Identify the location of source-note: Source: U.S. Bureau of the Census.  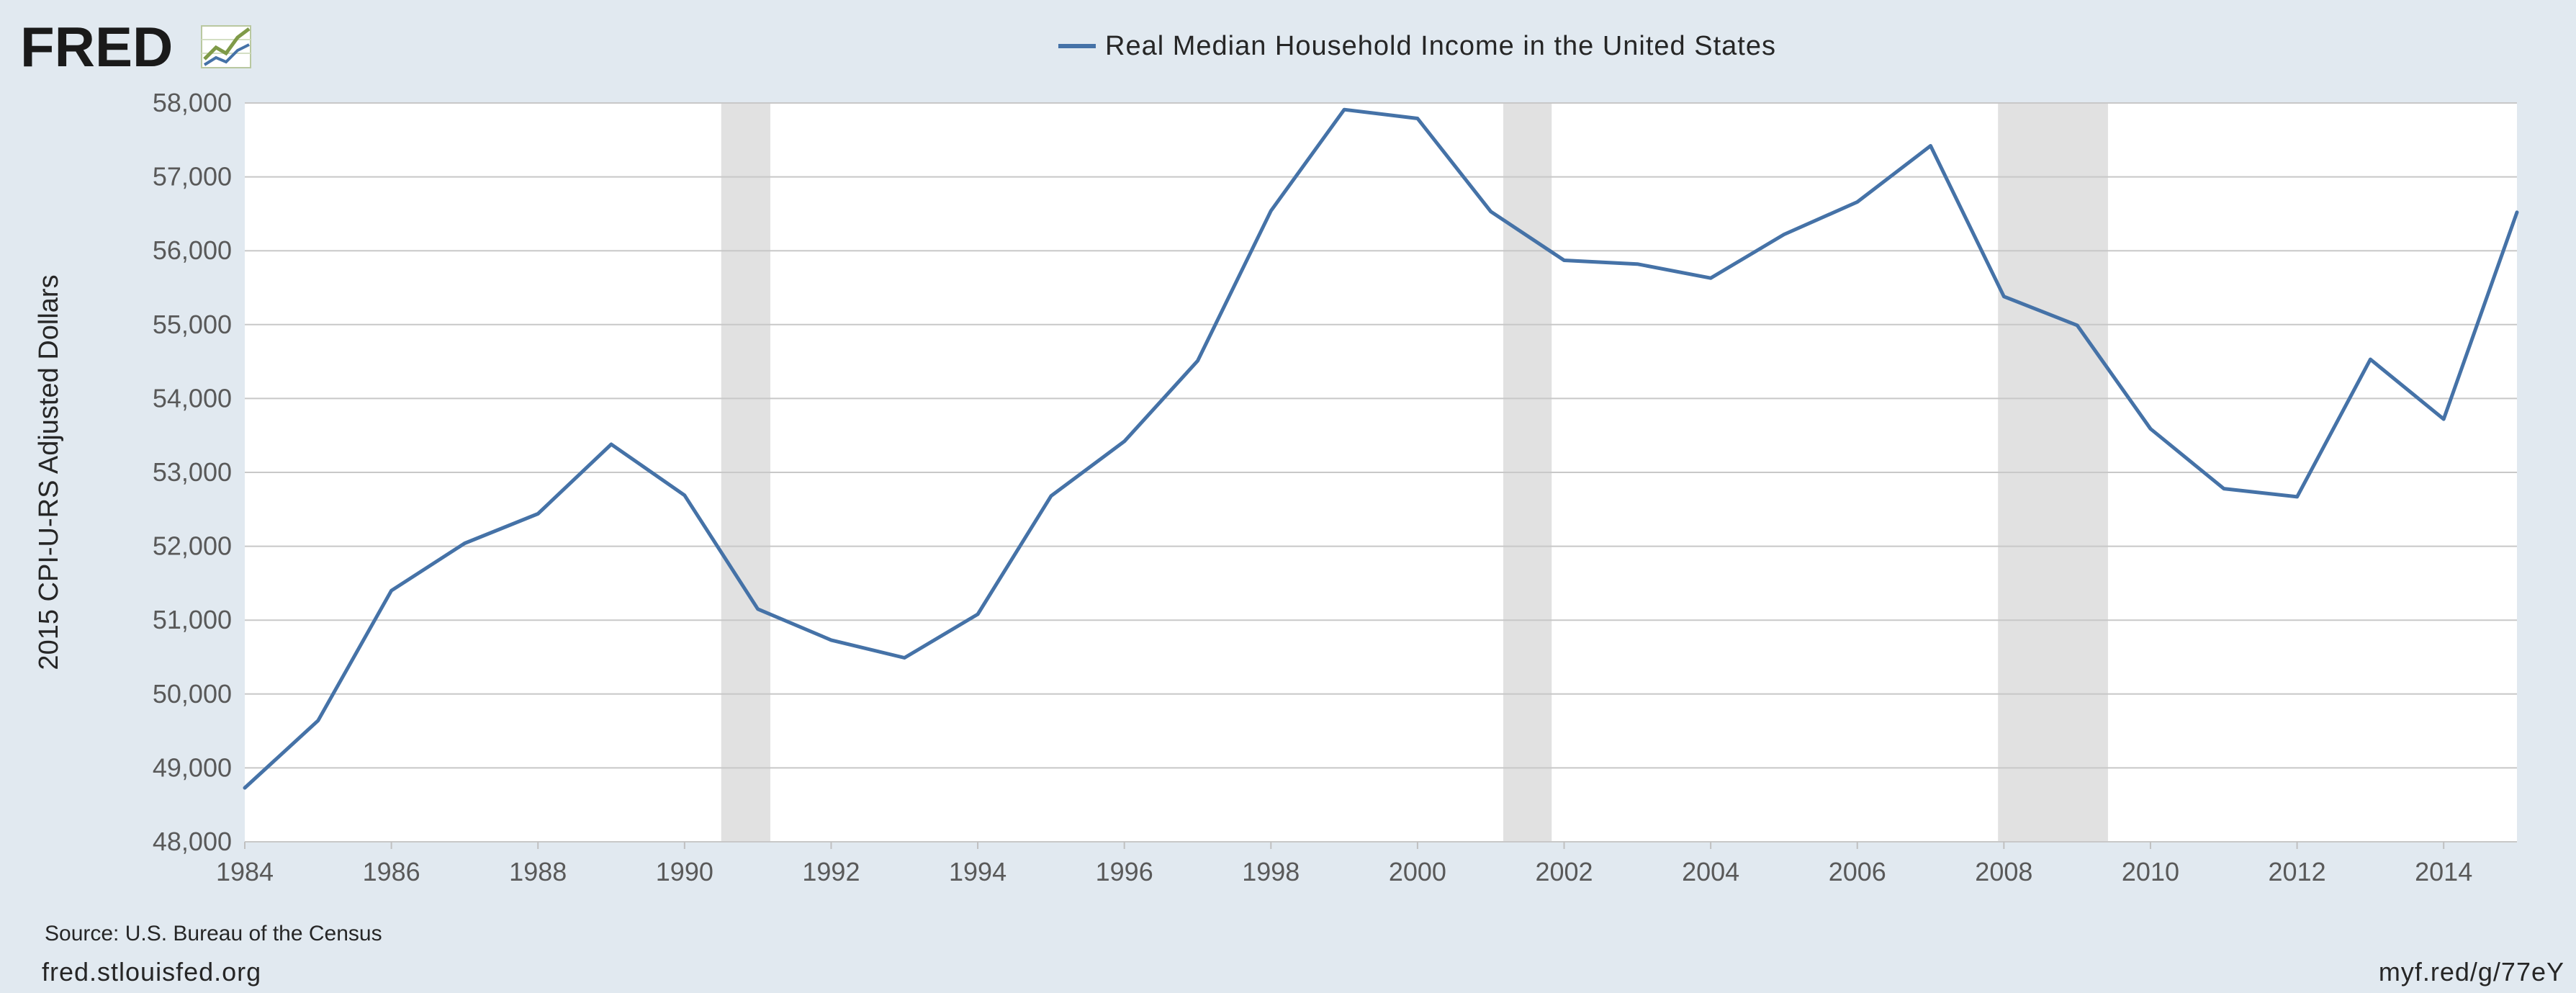
(213, 933).